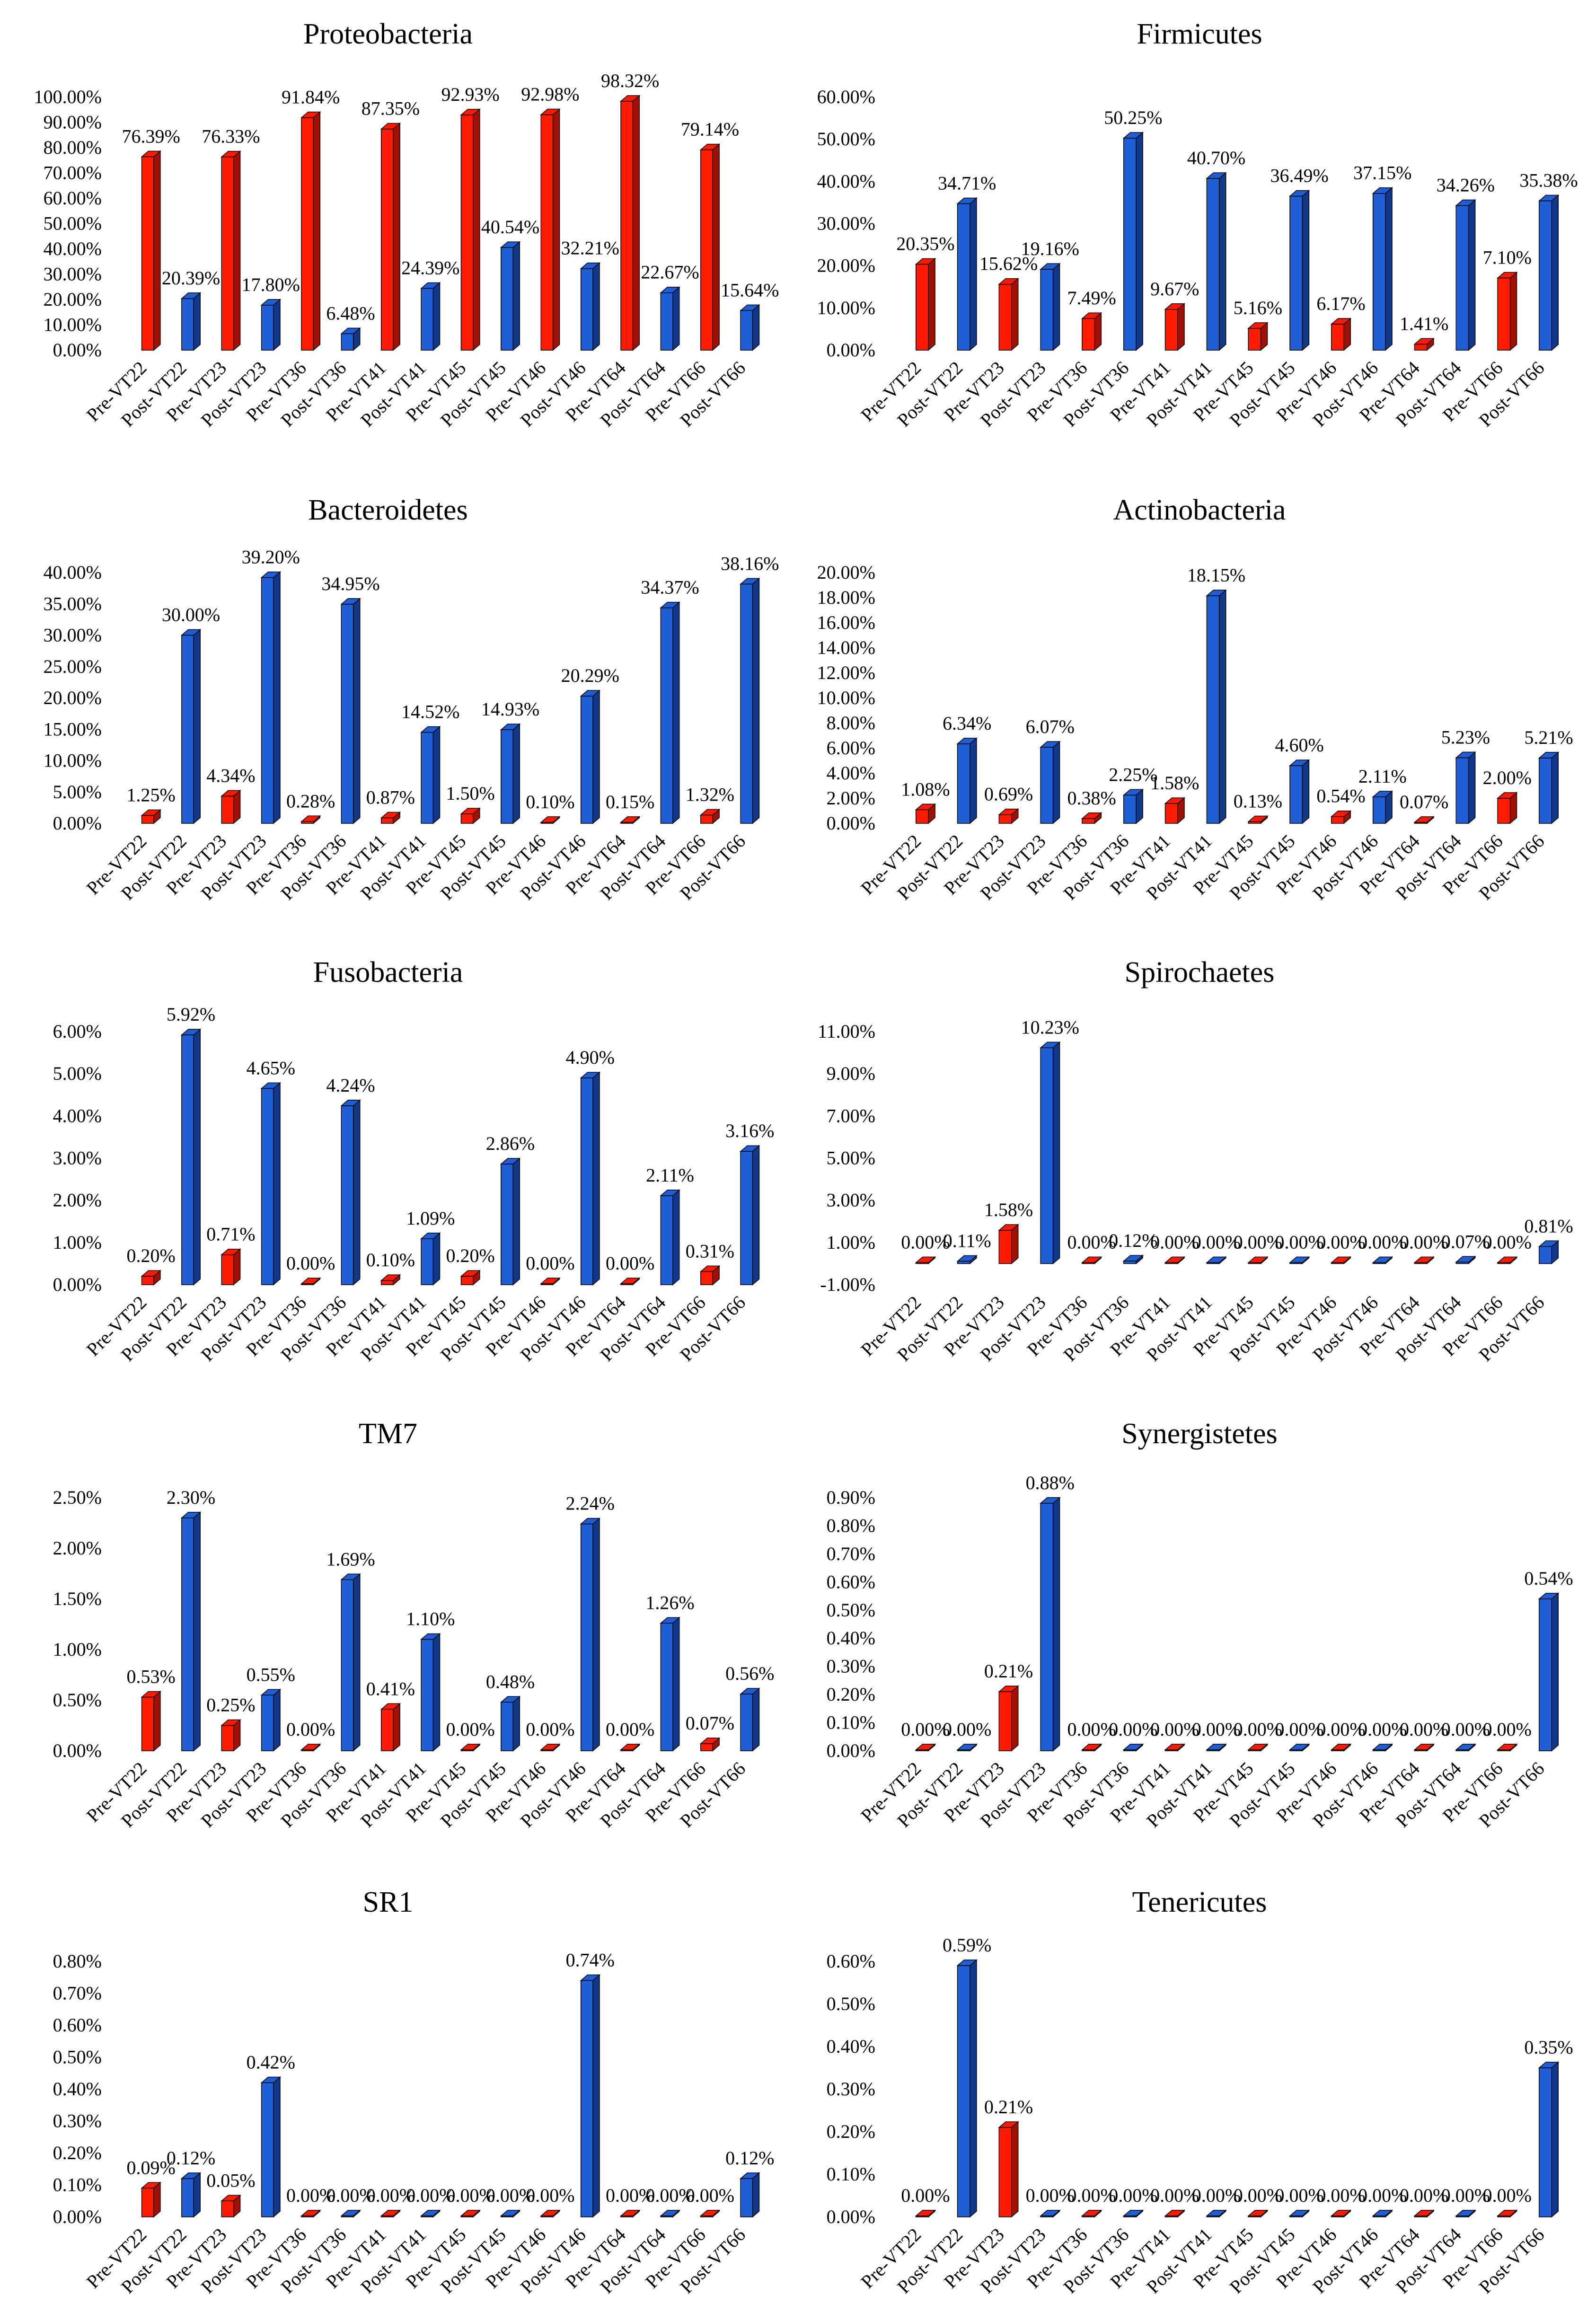 Image resolution: width=1596 pixels, height=2321 pixels. Describe the element at coordinates (230, 1705) in the screenshot. I see `data-label: 0.25%` at that location.